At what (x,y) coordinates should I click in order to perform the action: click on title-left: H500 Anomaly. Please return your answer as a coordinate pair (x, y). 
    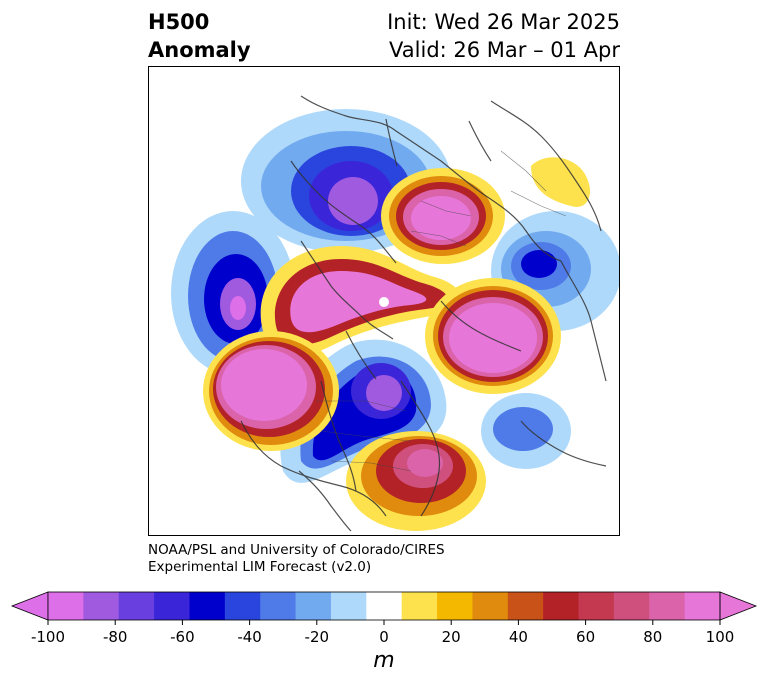
    Looking at the image, I should click on (199, 36).